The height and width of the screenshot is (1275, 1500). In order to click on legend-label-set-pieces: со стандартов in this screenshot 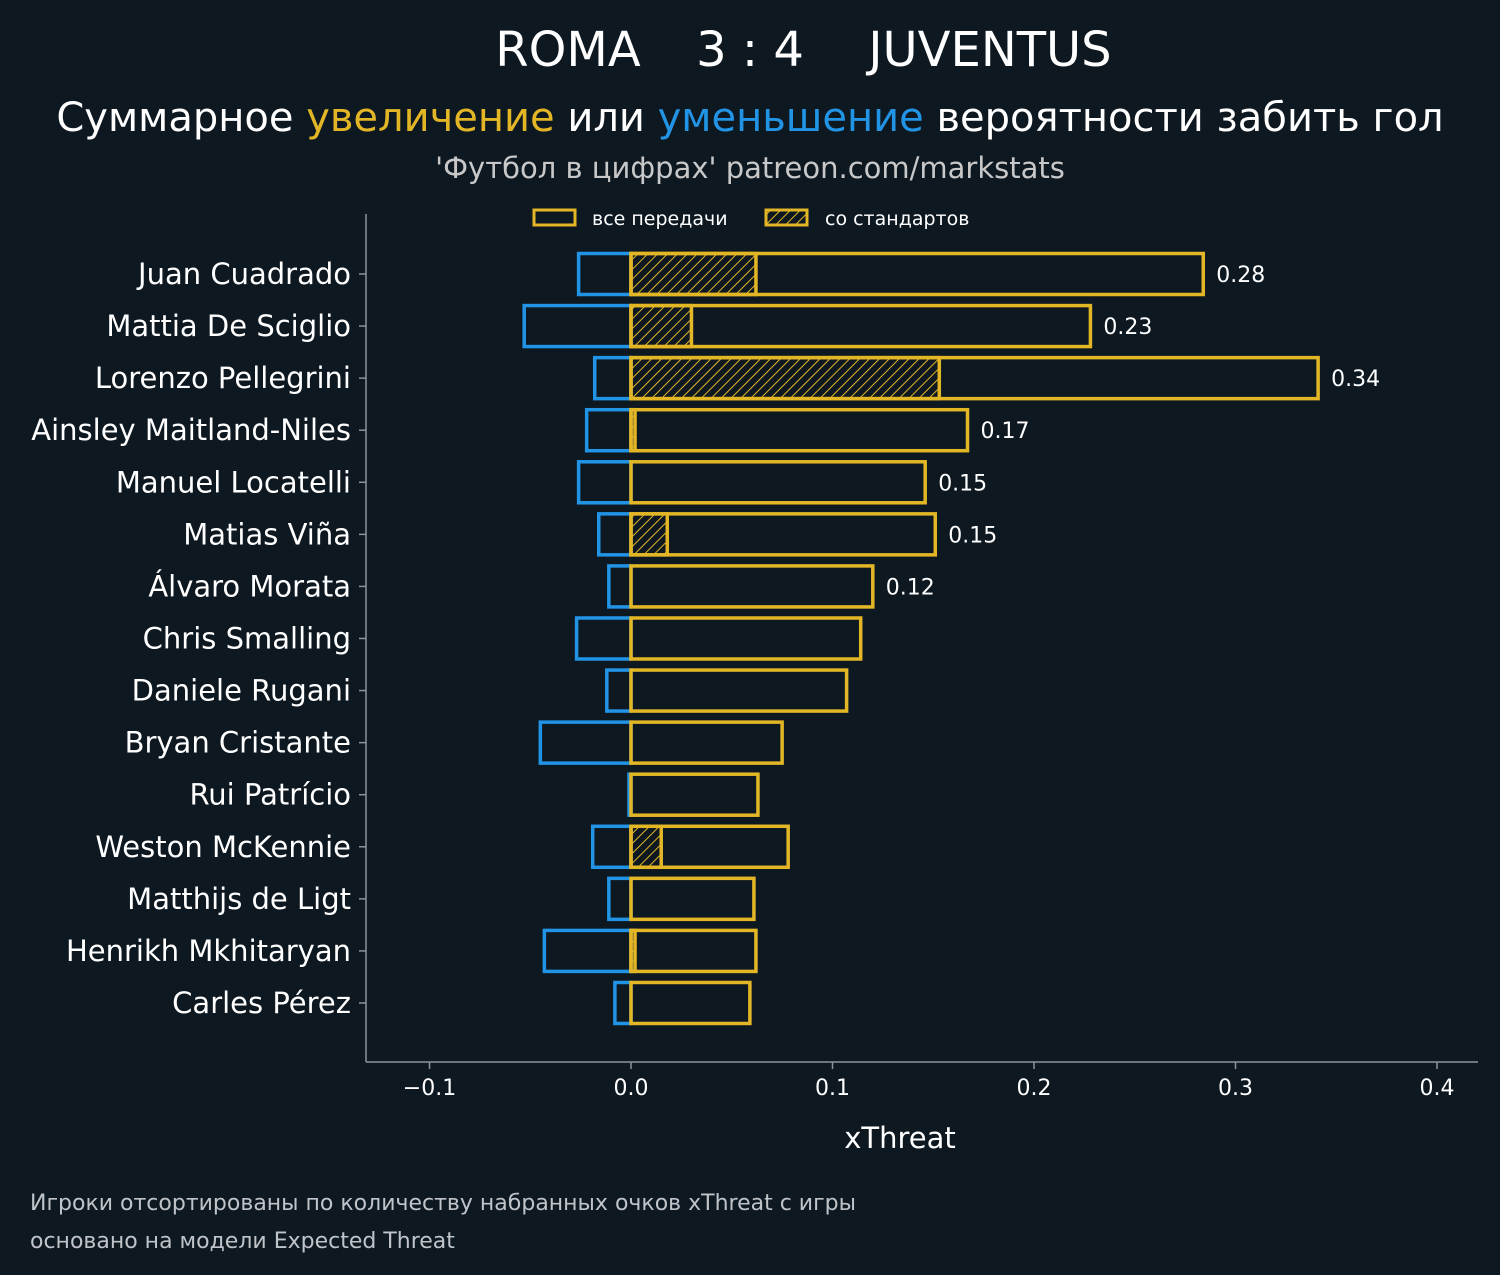, I will do `click(897, 219)`.